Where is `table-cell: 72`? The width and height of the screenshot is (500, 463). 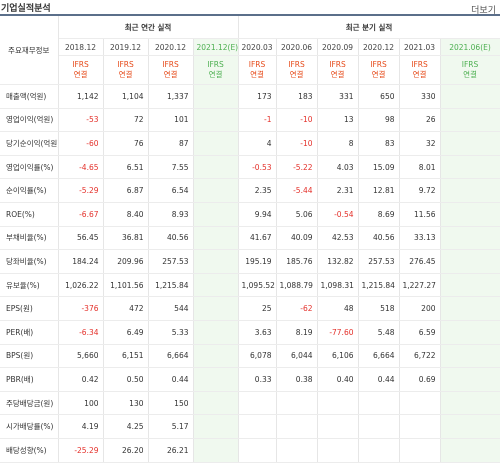 table-cell: 72 is located at coordinates (126, 120).